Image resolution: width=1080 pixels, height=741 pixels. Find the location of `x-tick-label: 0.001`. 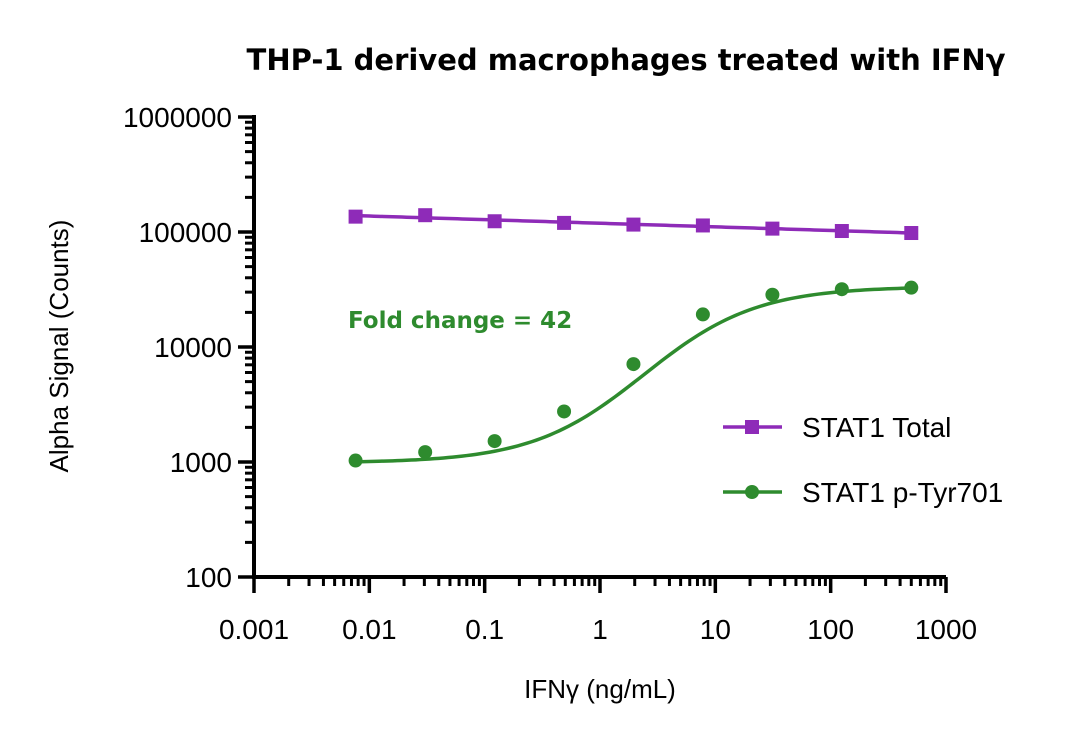

x-tick-label: 0.001 is located at coordinates (254, 629).